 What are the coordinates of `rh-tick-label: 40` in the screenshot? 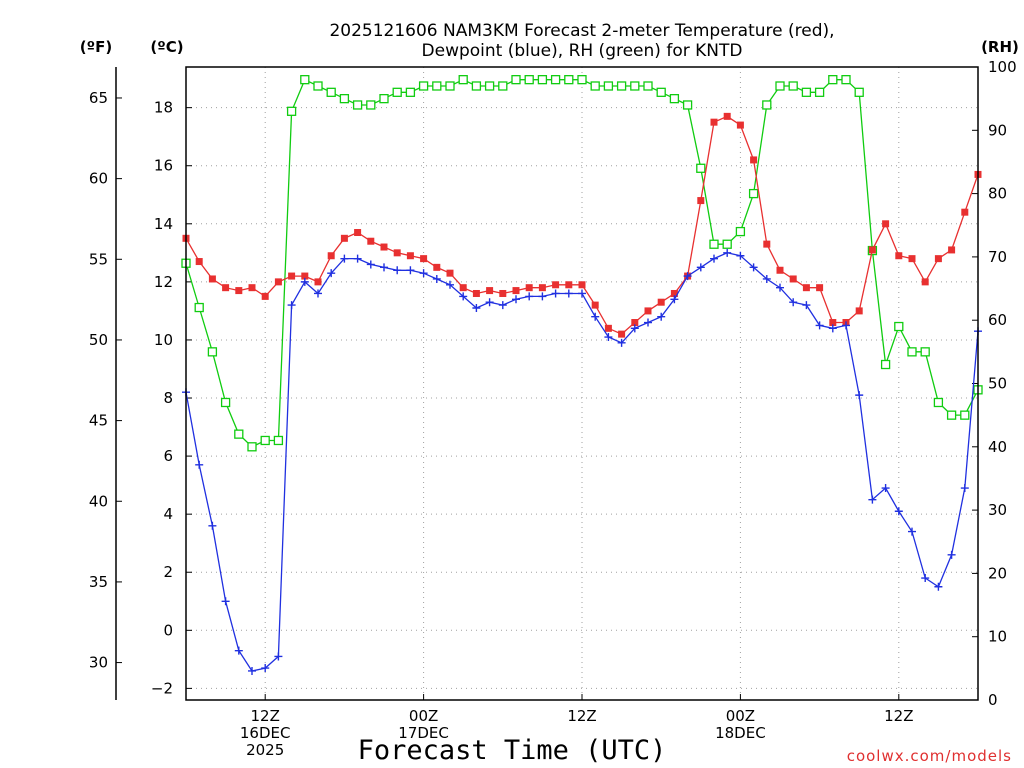 It's located at (997, 447).